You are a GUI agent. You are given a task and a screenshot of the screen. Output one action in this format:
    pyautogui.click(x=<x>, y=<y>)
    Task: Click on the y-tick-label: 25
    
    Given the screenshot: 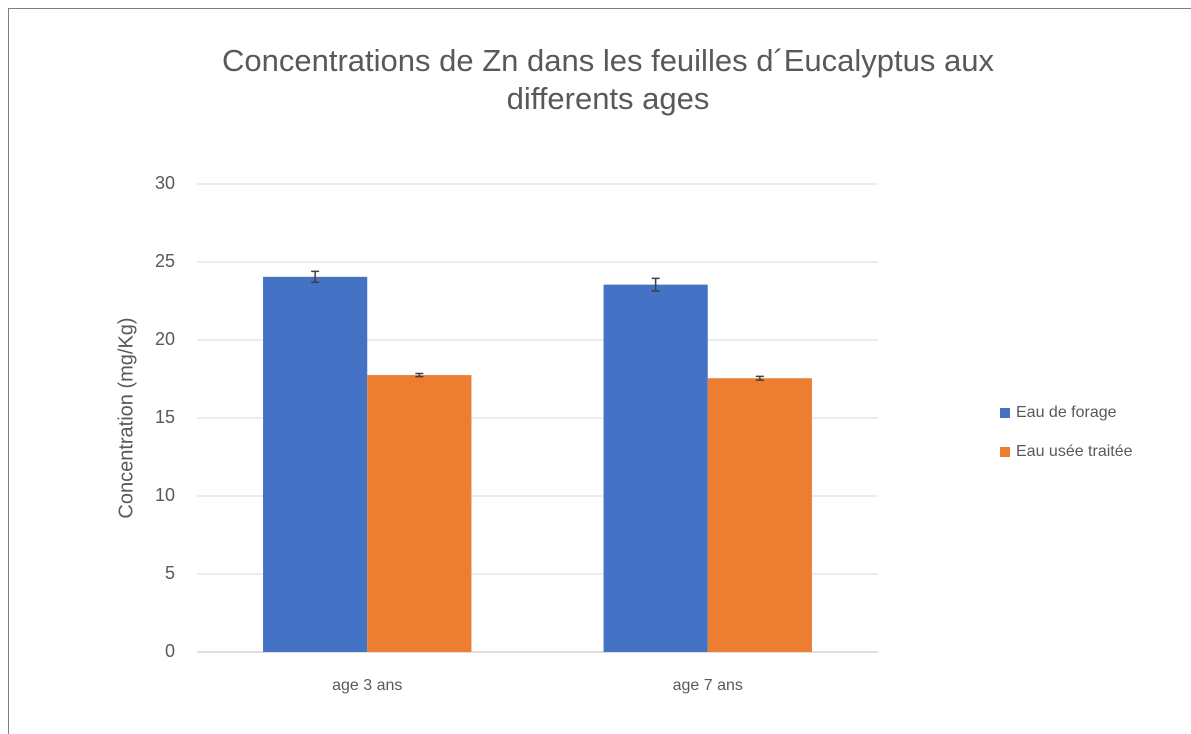 What is the action you would take?
    pyautogui.click(x=165, y=261)
    